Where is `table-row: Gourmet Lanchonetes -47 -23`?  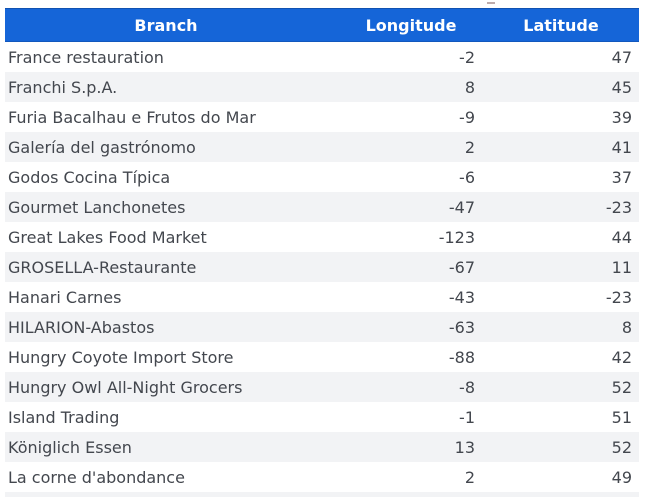 table-row: Gourmet Lanchonetes -47 -23 is located at coordinates (322, 207).